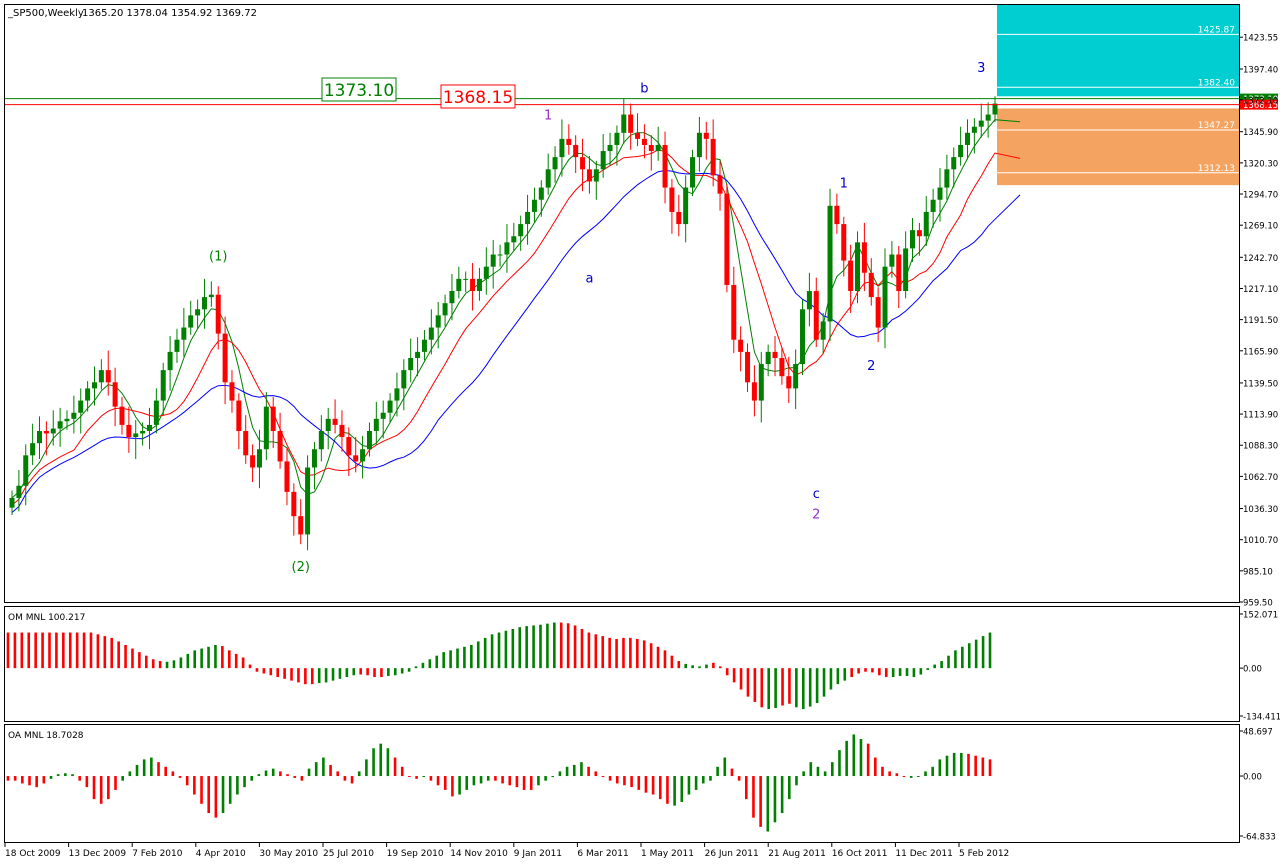 This screenshot has height=867, width=1280. What do you see at coordinates (1258, 604) in the screenshot?
I see `y-tick-label: 959.50` at bounding box center [1258, 604].